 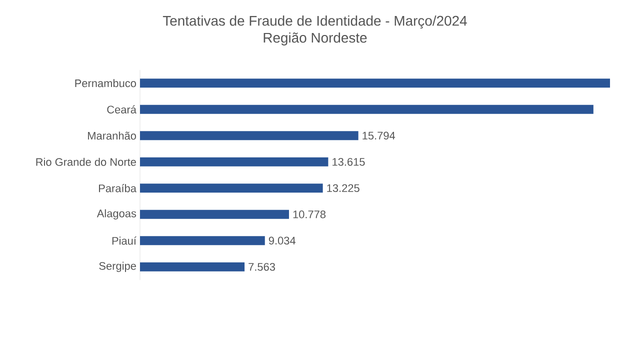 What do you see at coordinates (112, 136) in the screenshot?
I see `y-tick-label: Maranhão` at bounding box center [112, 136].